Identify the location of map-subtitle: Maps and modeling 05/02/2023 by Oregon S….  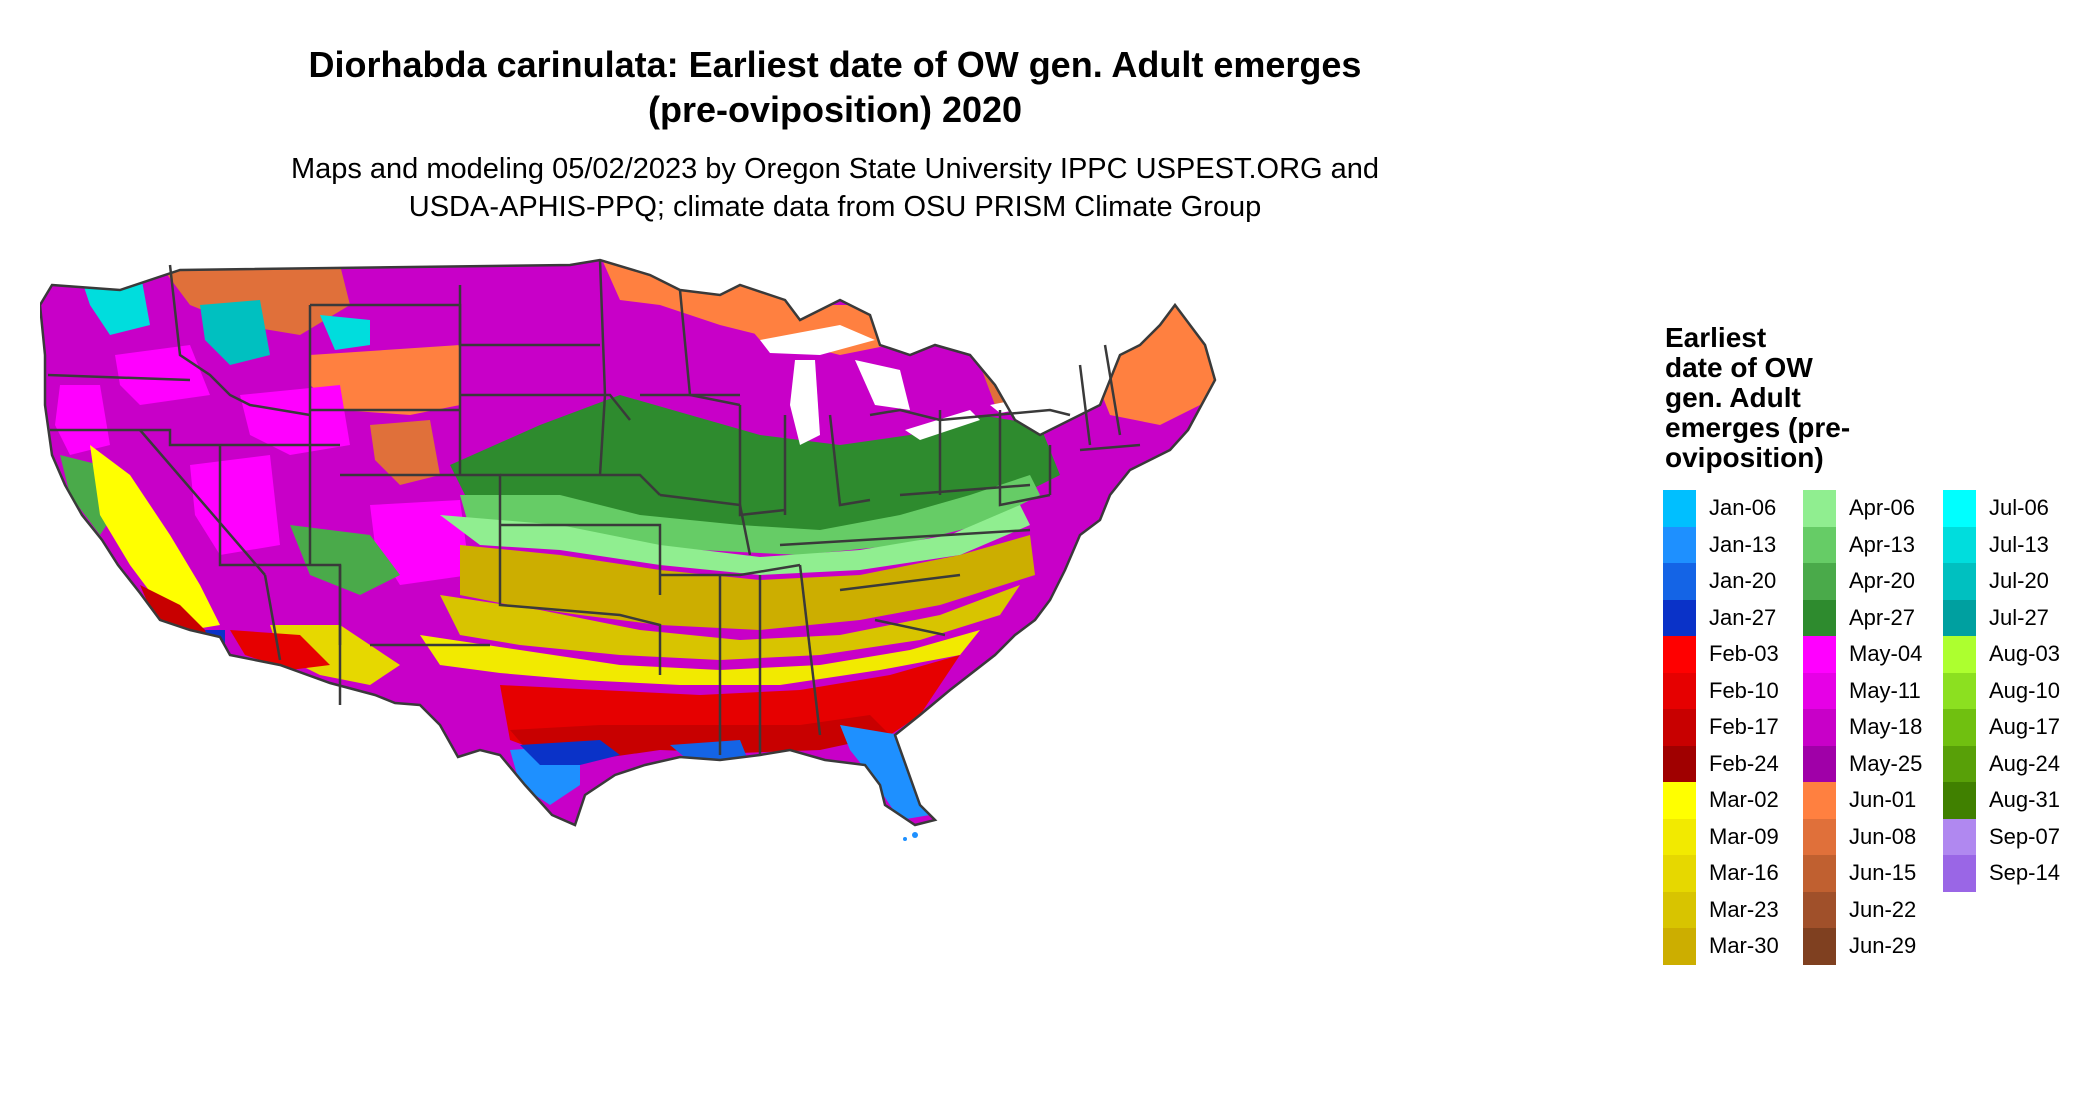
(835, 188).